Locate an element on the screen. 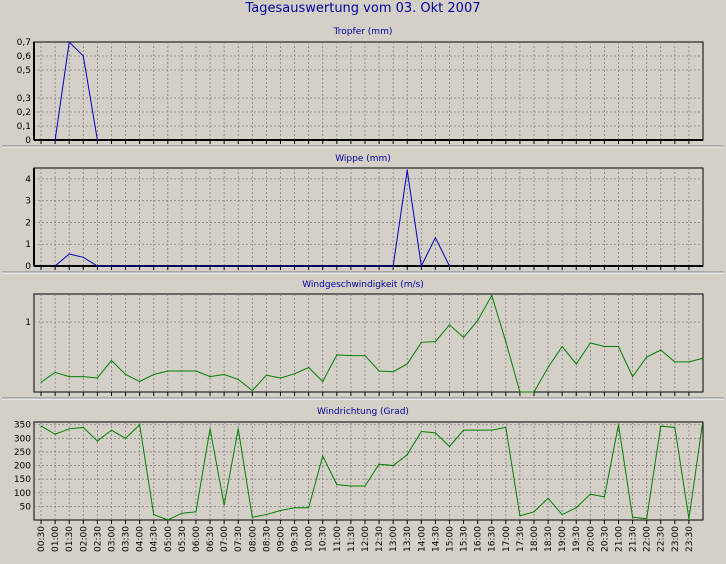 Image resolution: width=726 pixels, height=564 pixels. x-tick-label: 12:00 is located at coordinates (366, 539).